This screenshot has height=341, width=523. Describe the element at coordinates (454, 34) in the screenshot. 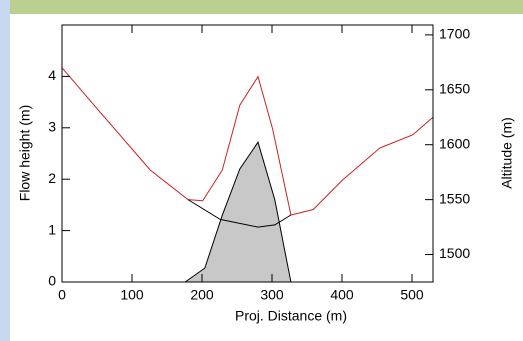

I see `y2-tick-label: 1700` at that location.